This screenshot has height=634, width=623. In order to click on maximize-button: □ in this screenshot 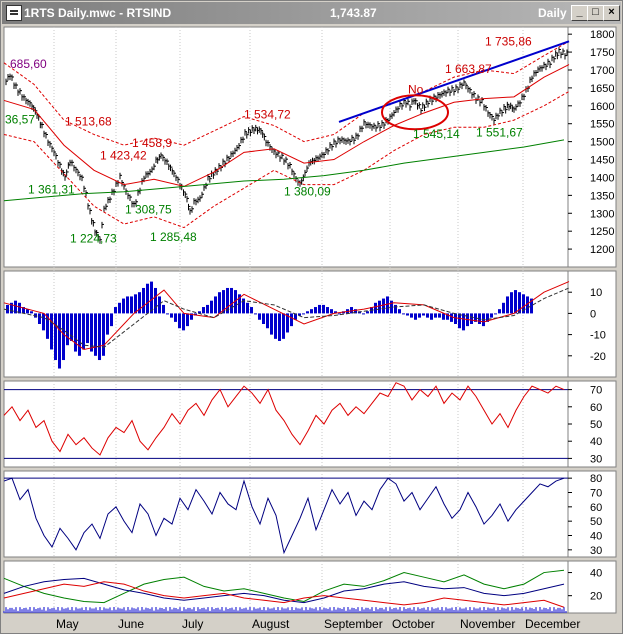, I will do `click(595, 13)`.